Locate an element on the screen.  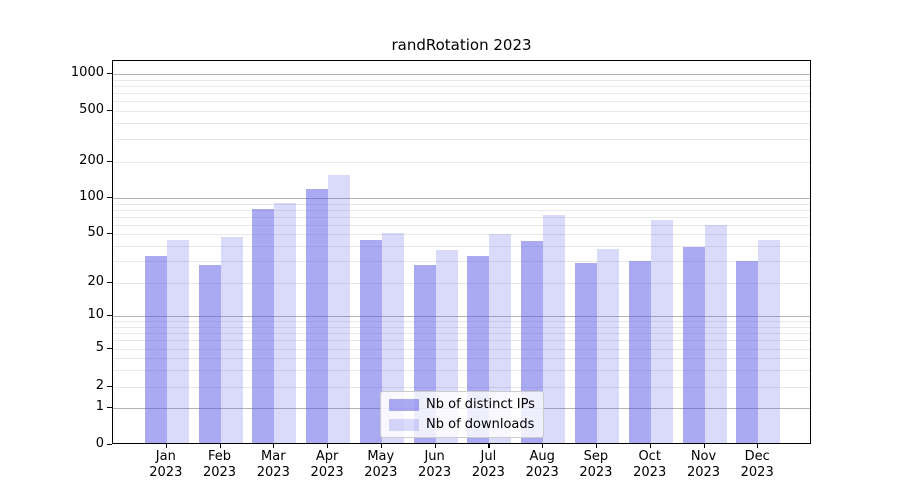
legend-item-ips: Nb of distinct IPs is located at coordinates (462, 404).